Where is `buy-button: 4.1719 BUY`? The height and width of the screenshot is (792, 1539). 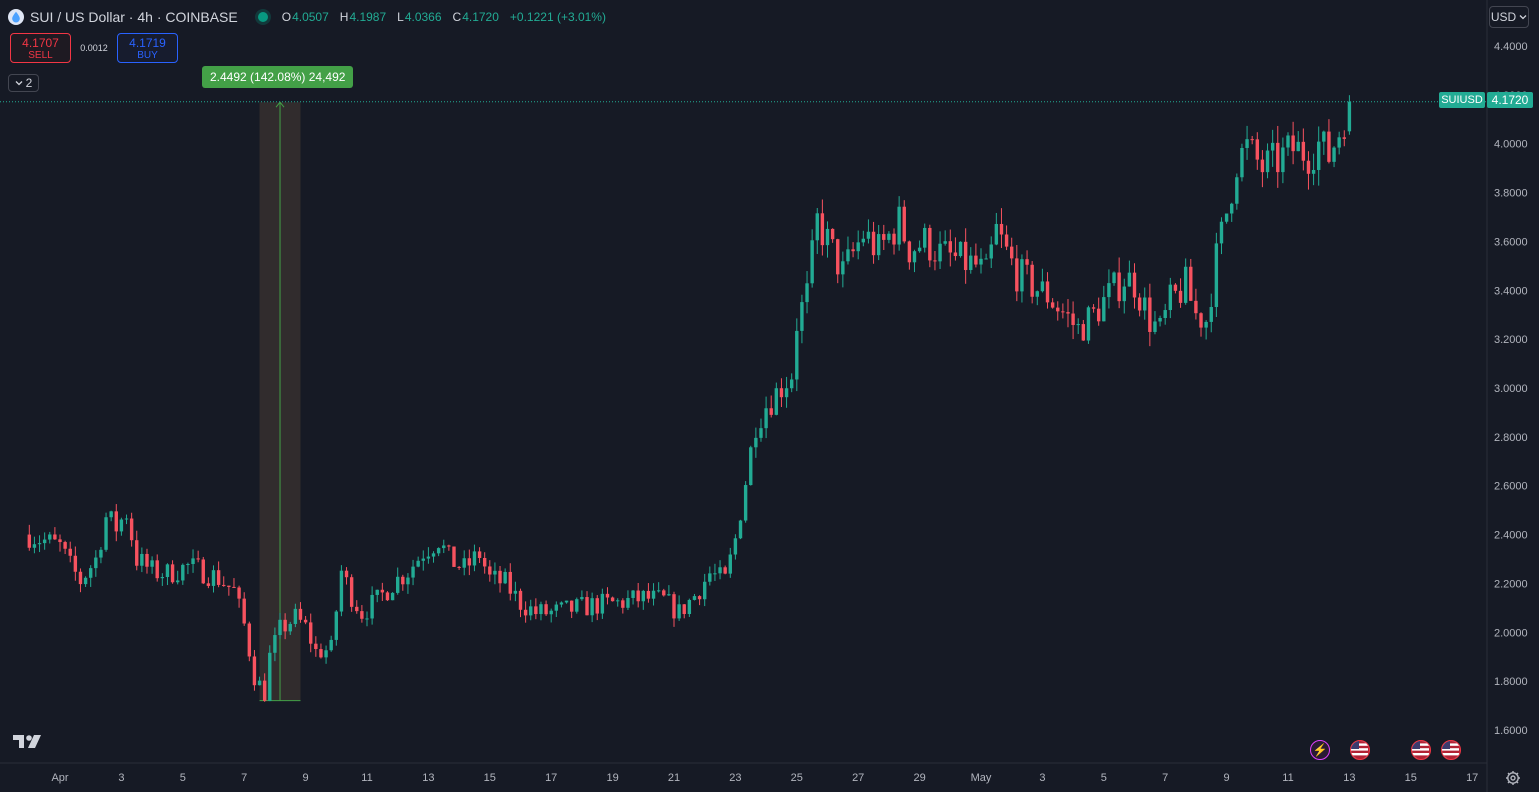
buy-button: 4.1719 BUY is located at coordinates (147, 48).